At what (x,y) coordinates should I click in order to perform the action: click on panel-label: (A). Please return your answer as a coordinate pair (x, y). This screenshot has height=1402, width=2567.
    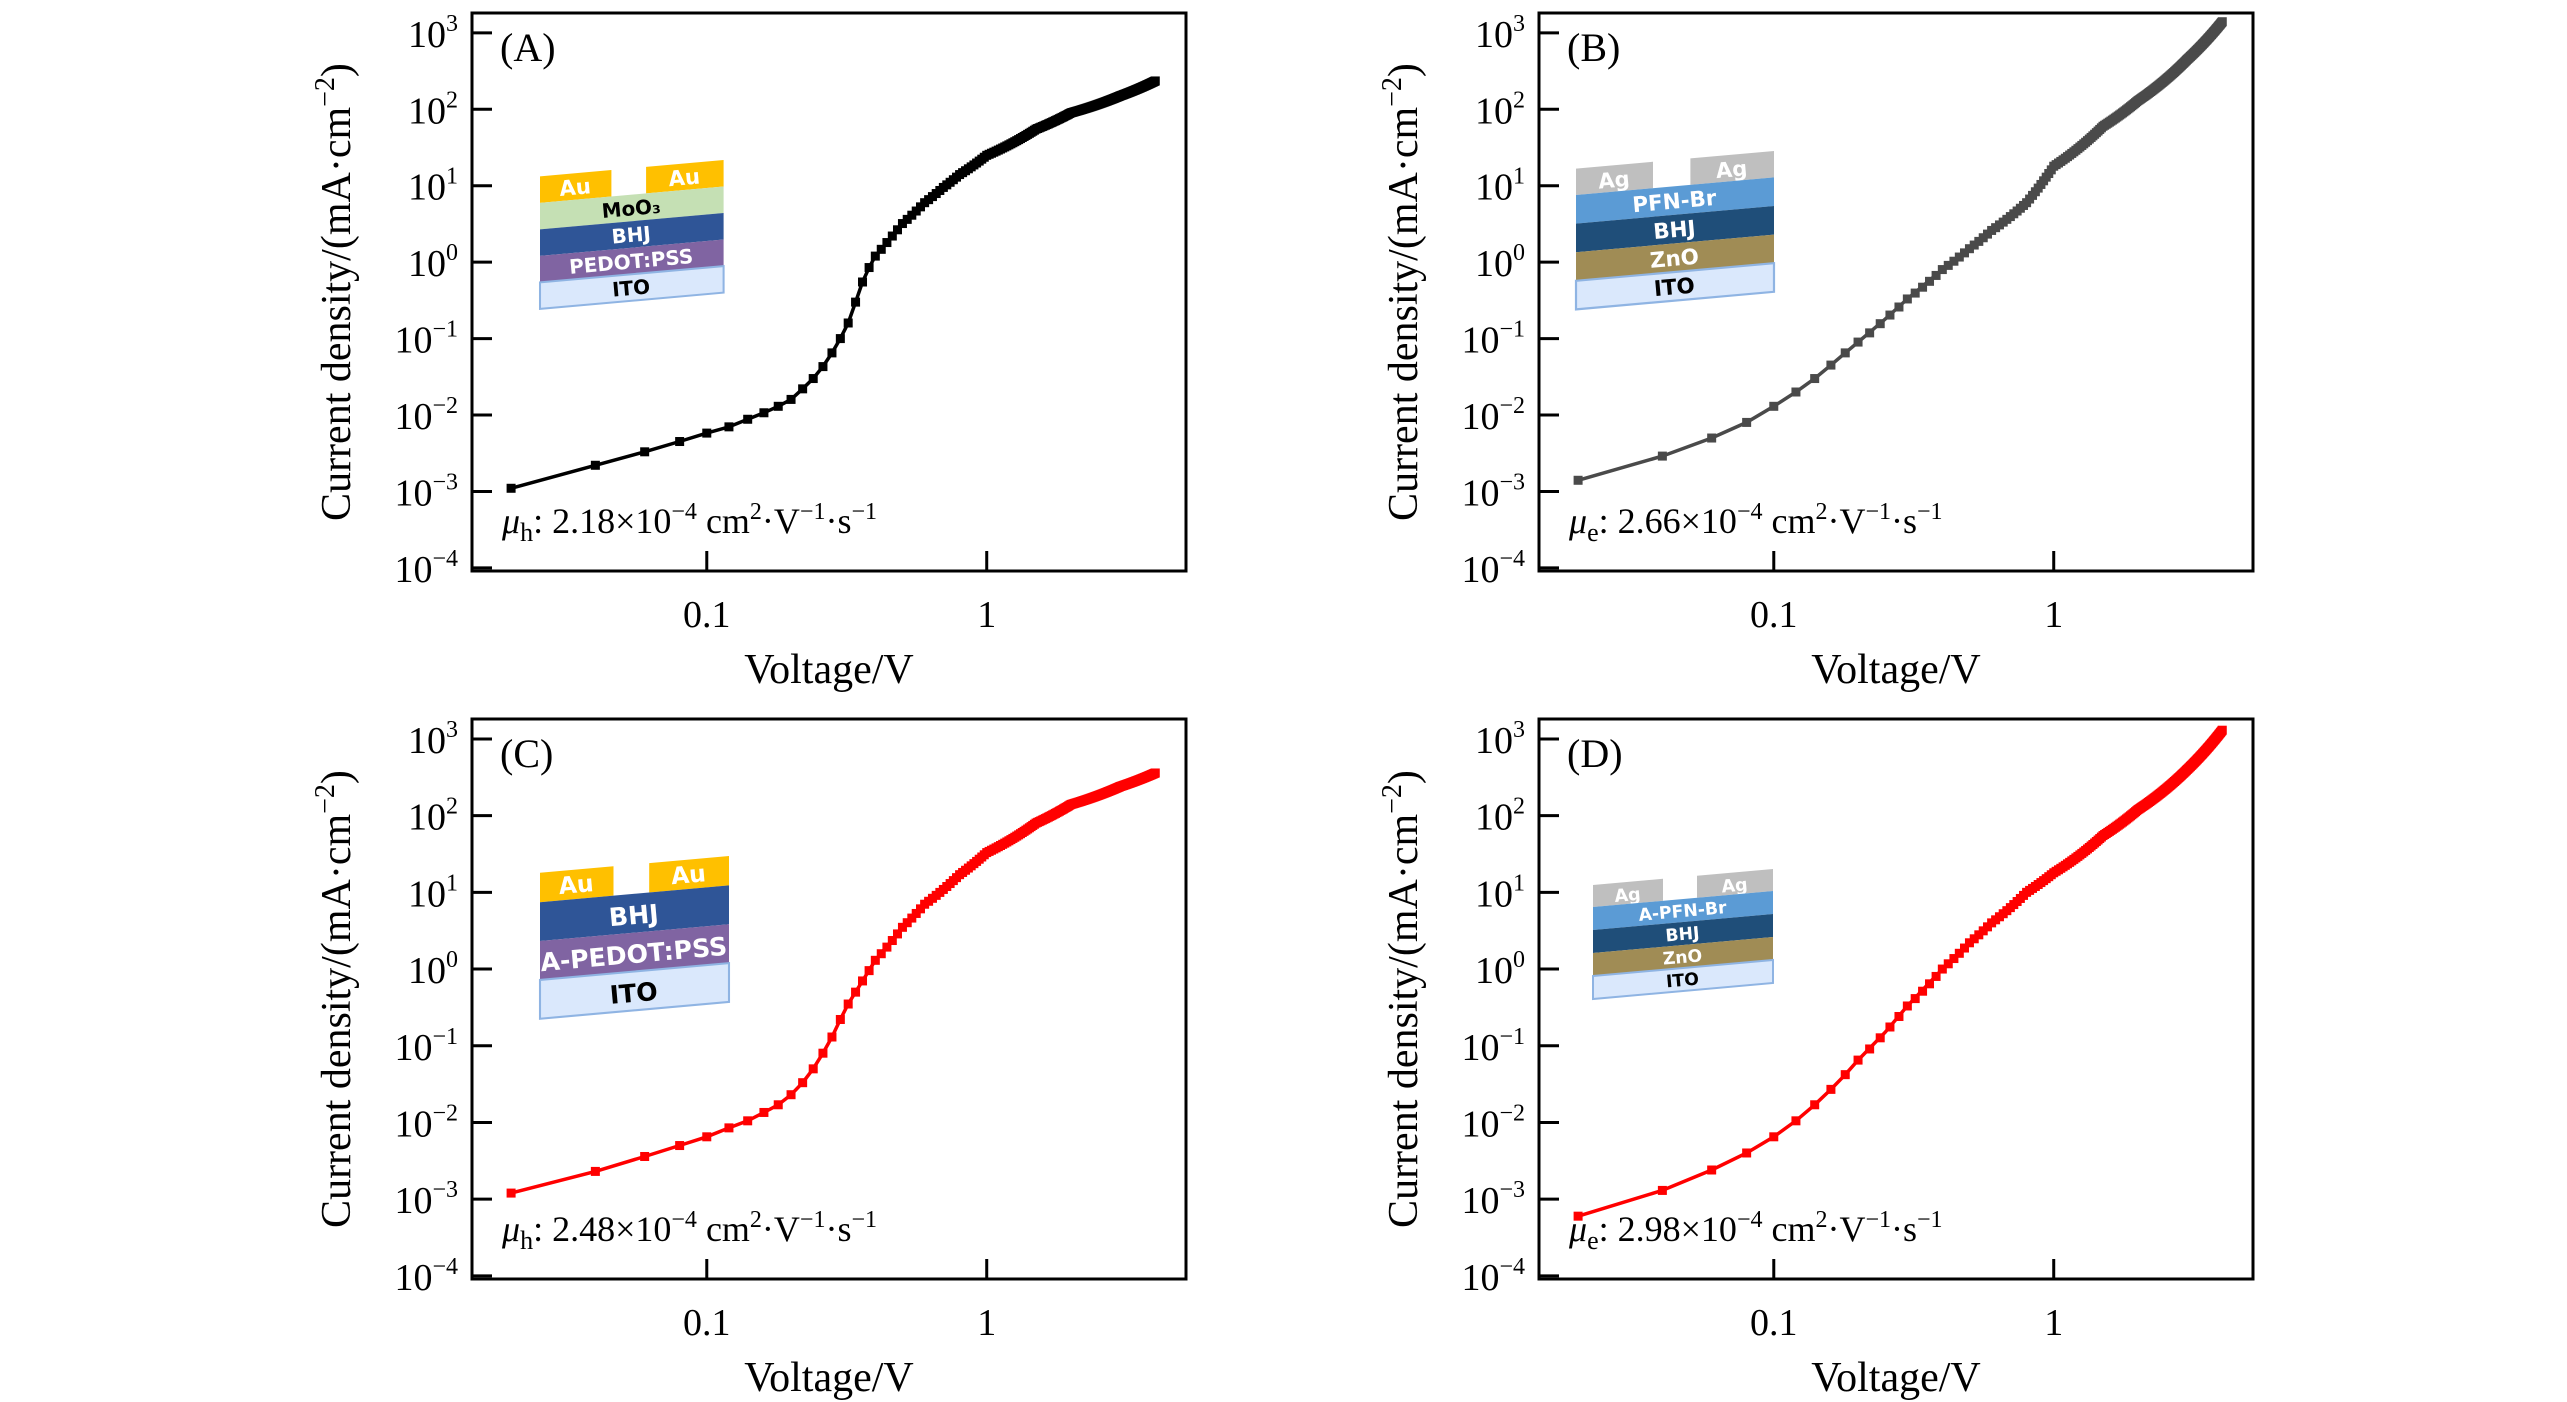
    Looking at the image, I should click on (528, 47).